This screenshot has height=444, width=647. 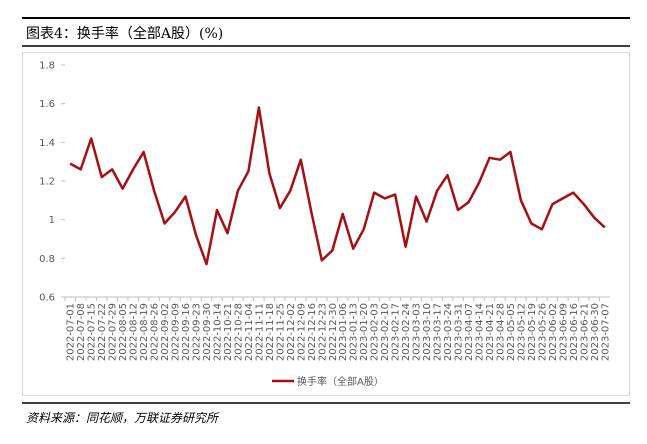 I want to click on x-tick-label: 2022-07-22, so click(x=102, y=332).